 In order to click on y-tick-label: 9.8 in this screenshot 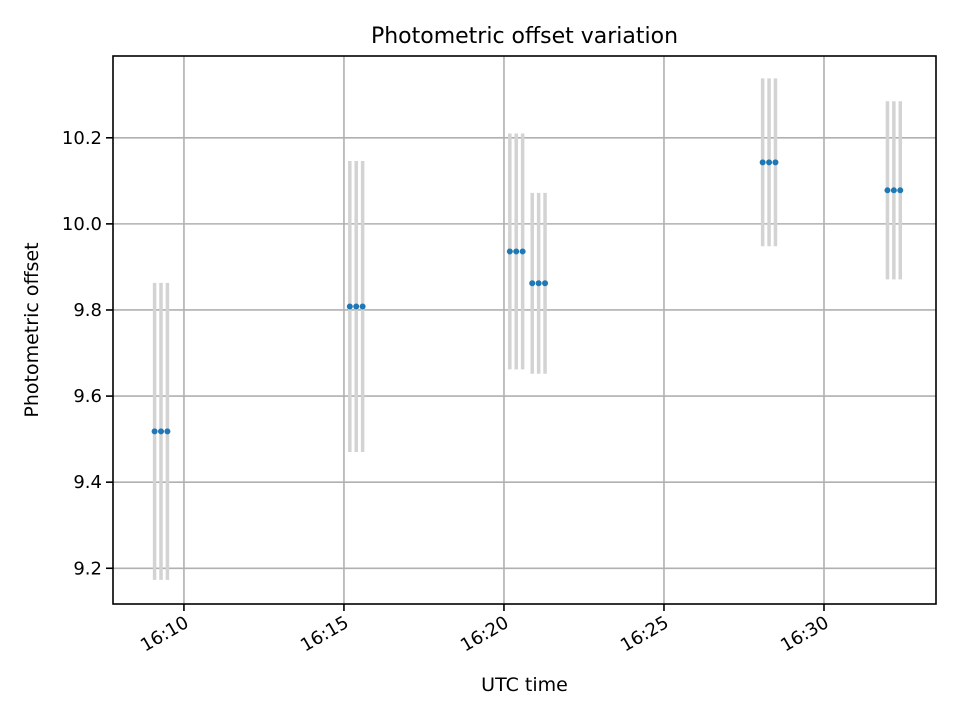, I will do `click(87, 310)`.